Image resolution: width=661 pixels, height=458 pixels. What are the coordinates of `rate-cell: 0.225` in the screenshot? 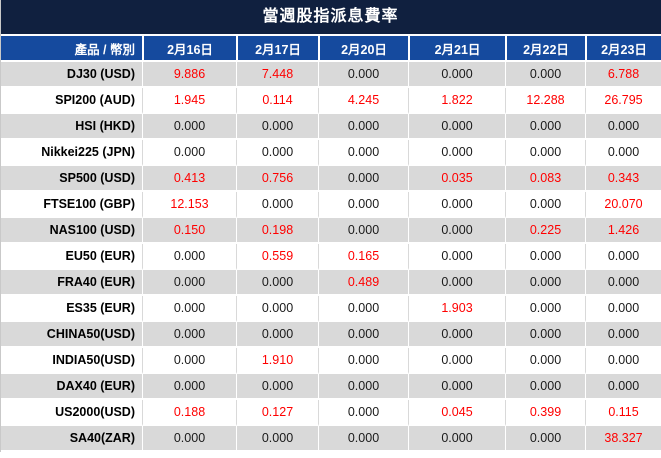 It's located at (545, 231).